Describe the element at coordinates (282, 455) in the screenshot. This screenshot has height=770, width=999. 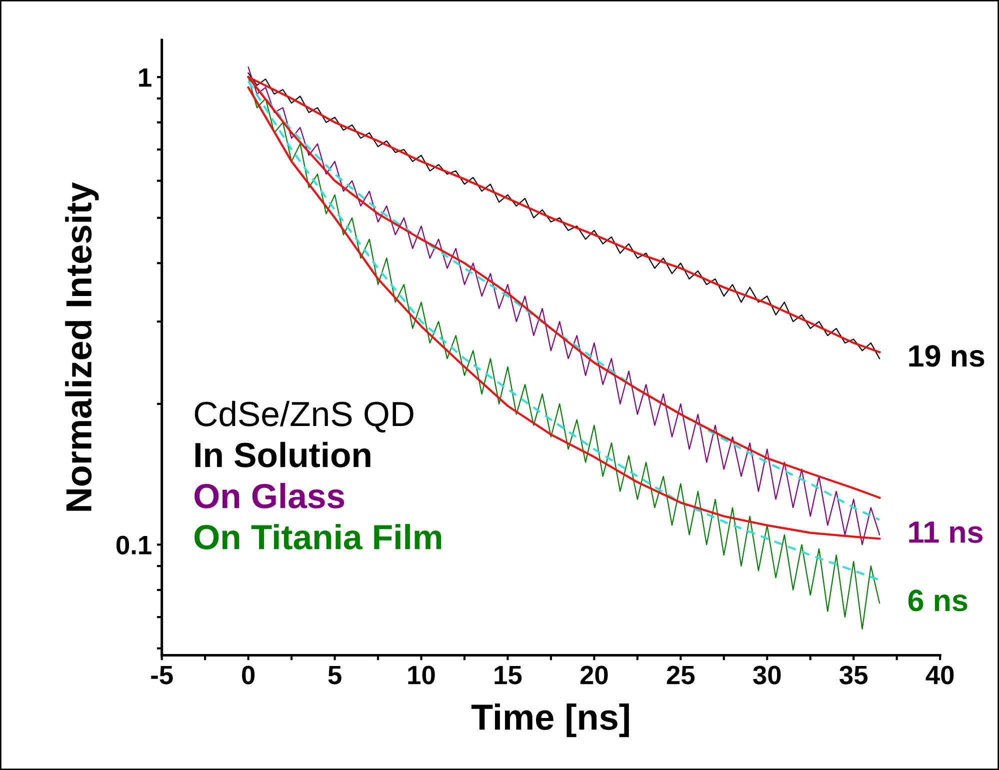
I see `text: In Solution` at that location.